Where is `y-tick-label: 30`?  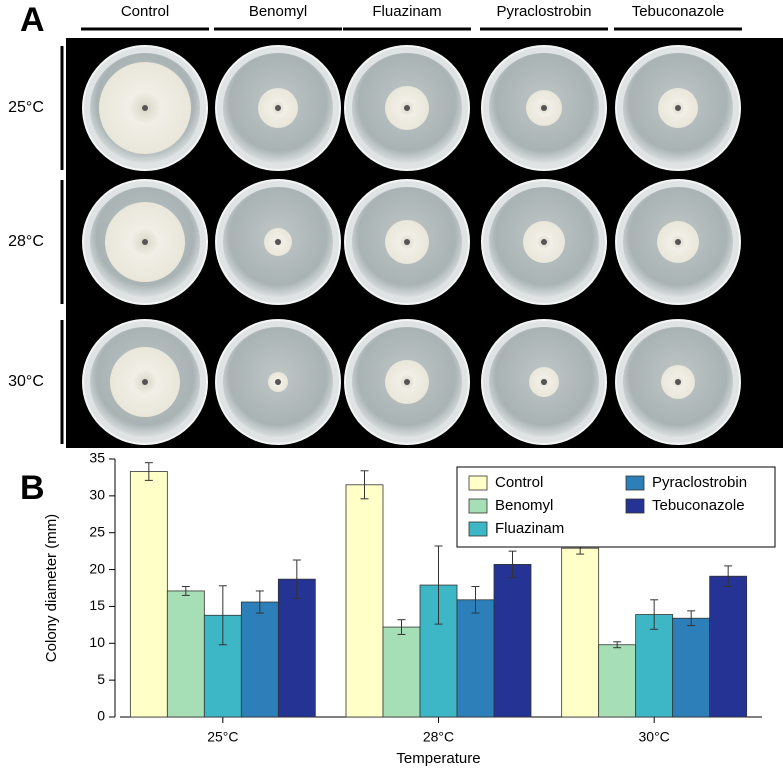
y-tick-label: 30 is located at coordinates (97, 495).